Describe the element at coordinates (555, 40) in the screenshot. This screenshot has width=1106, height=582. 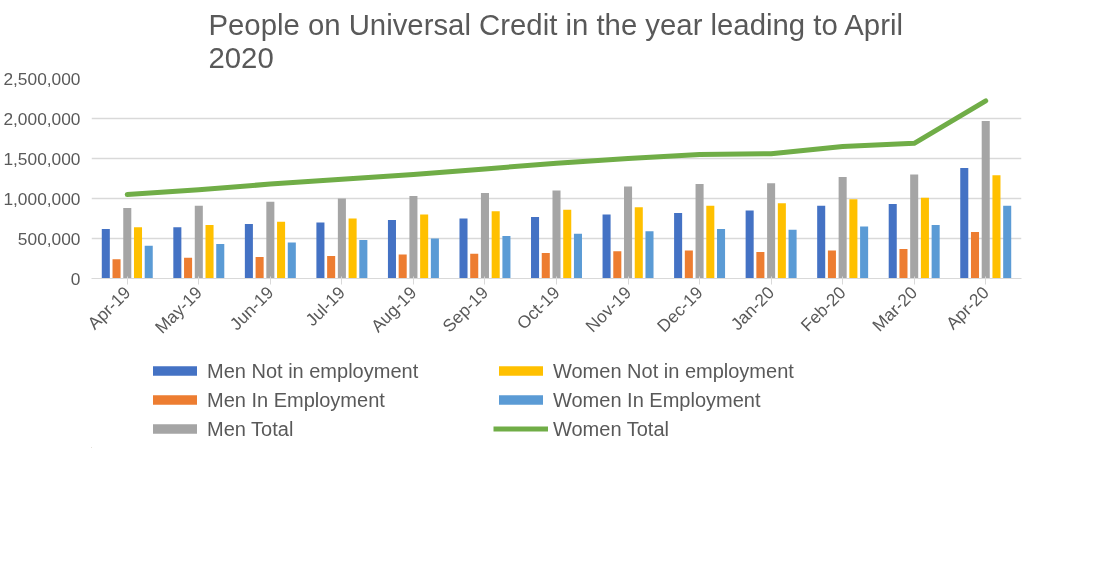
I see `chart-title: People on Universal Credit in the year leading to April 2020` at that location.